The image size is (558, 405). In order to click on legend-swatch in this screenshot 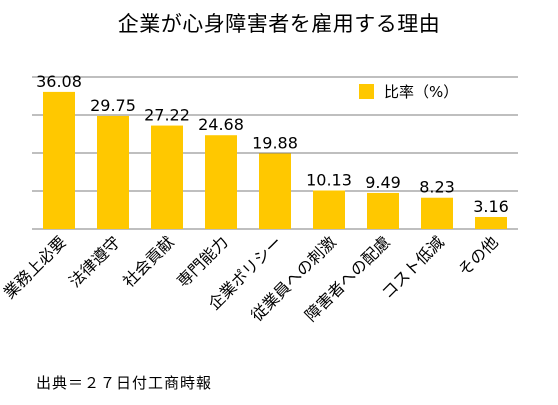, I will do `click(366, 91)`.